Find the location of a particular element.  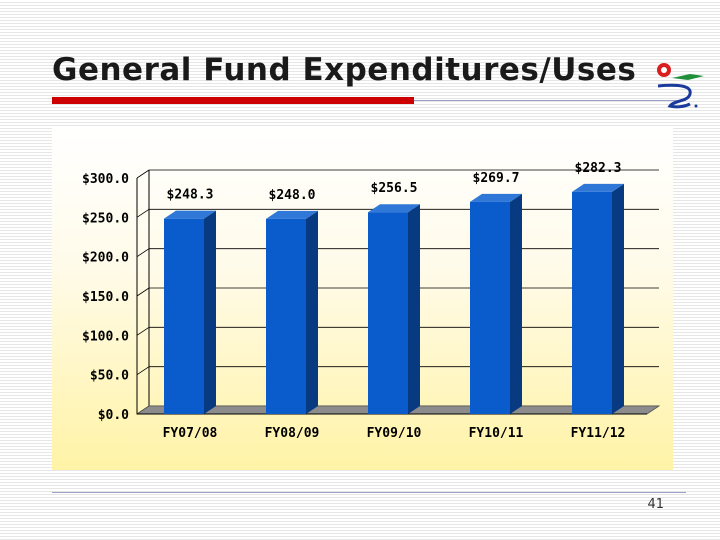

x-tick-label: FY11/12 is located at coordinates (598, 433).